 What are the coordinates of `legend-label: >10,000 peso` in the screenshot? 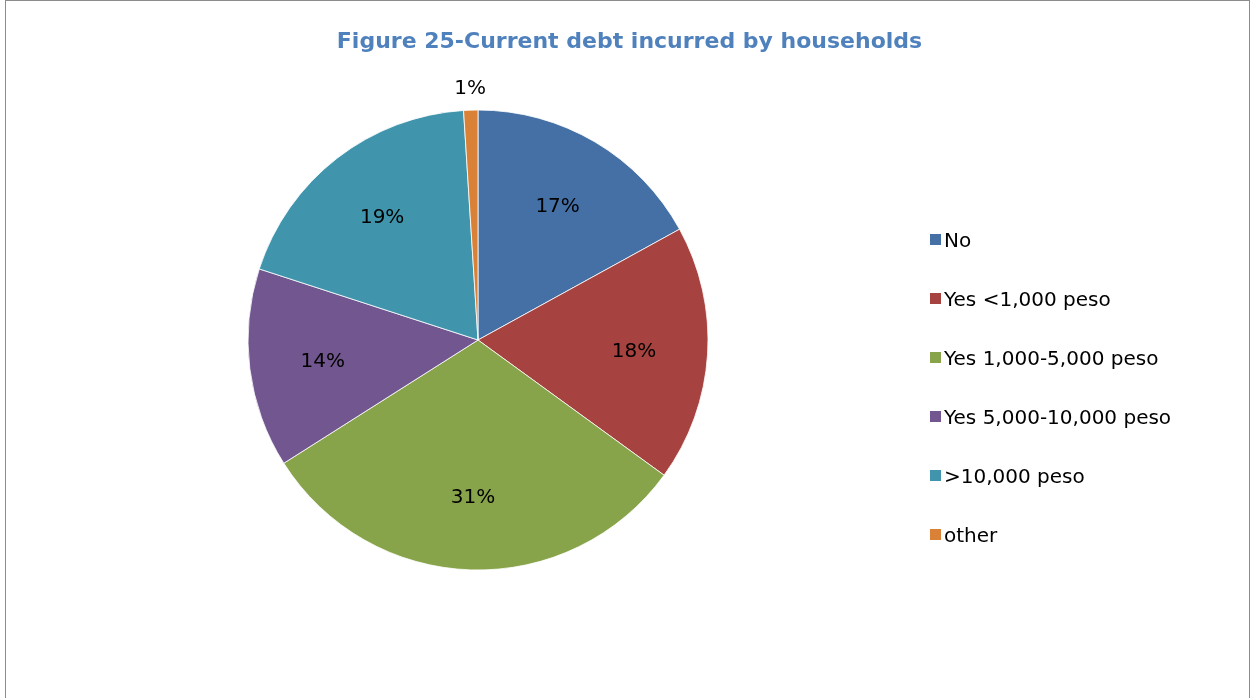 It's located at (1014, 476).